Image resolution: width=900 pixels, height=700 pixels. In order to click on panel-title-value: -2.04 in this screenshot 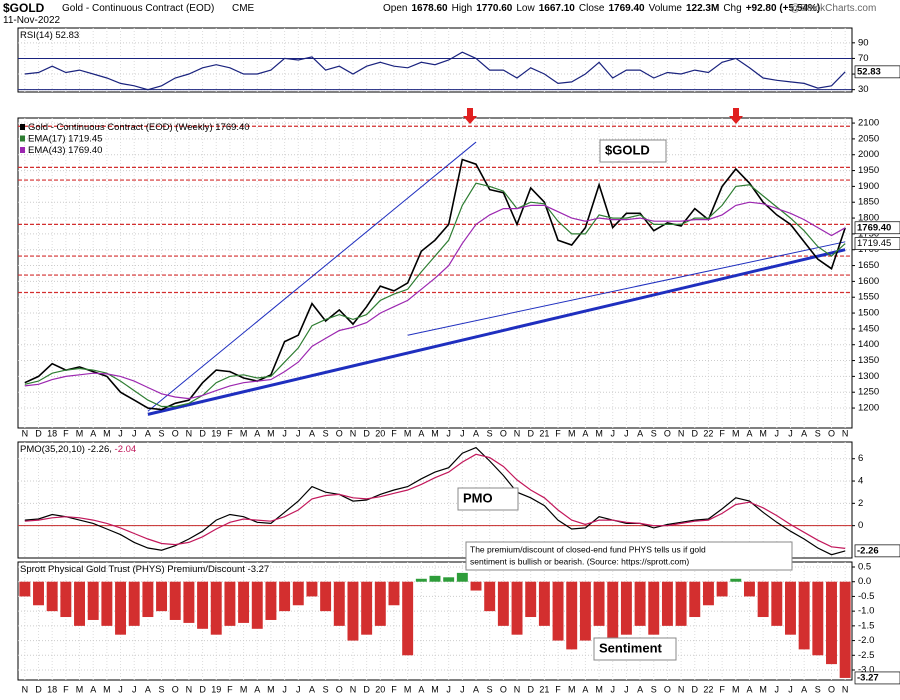, I will do `click(126, 449)`.